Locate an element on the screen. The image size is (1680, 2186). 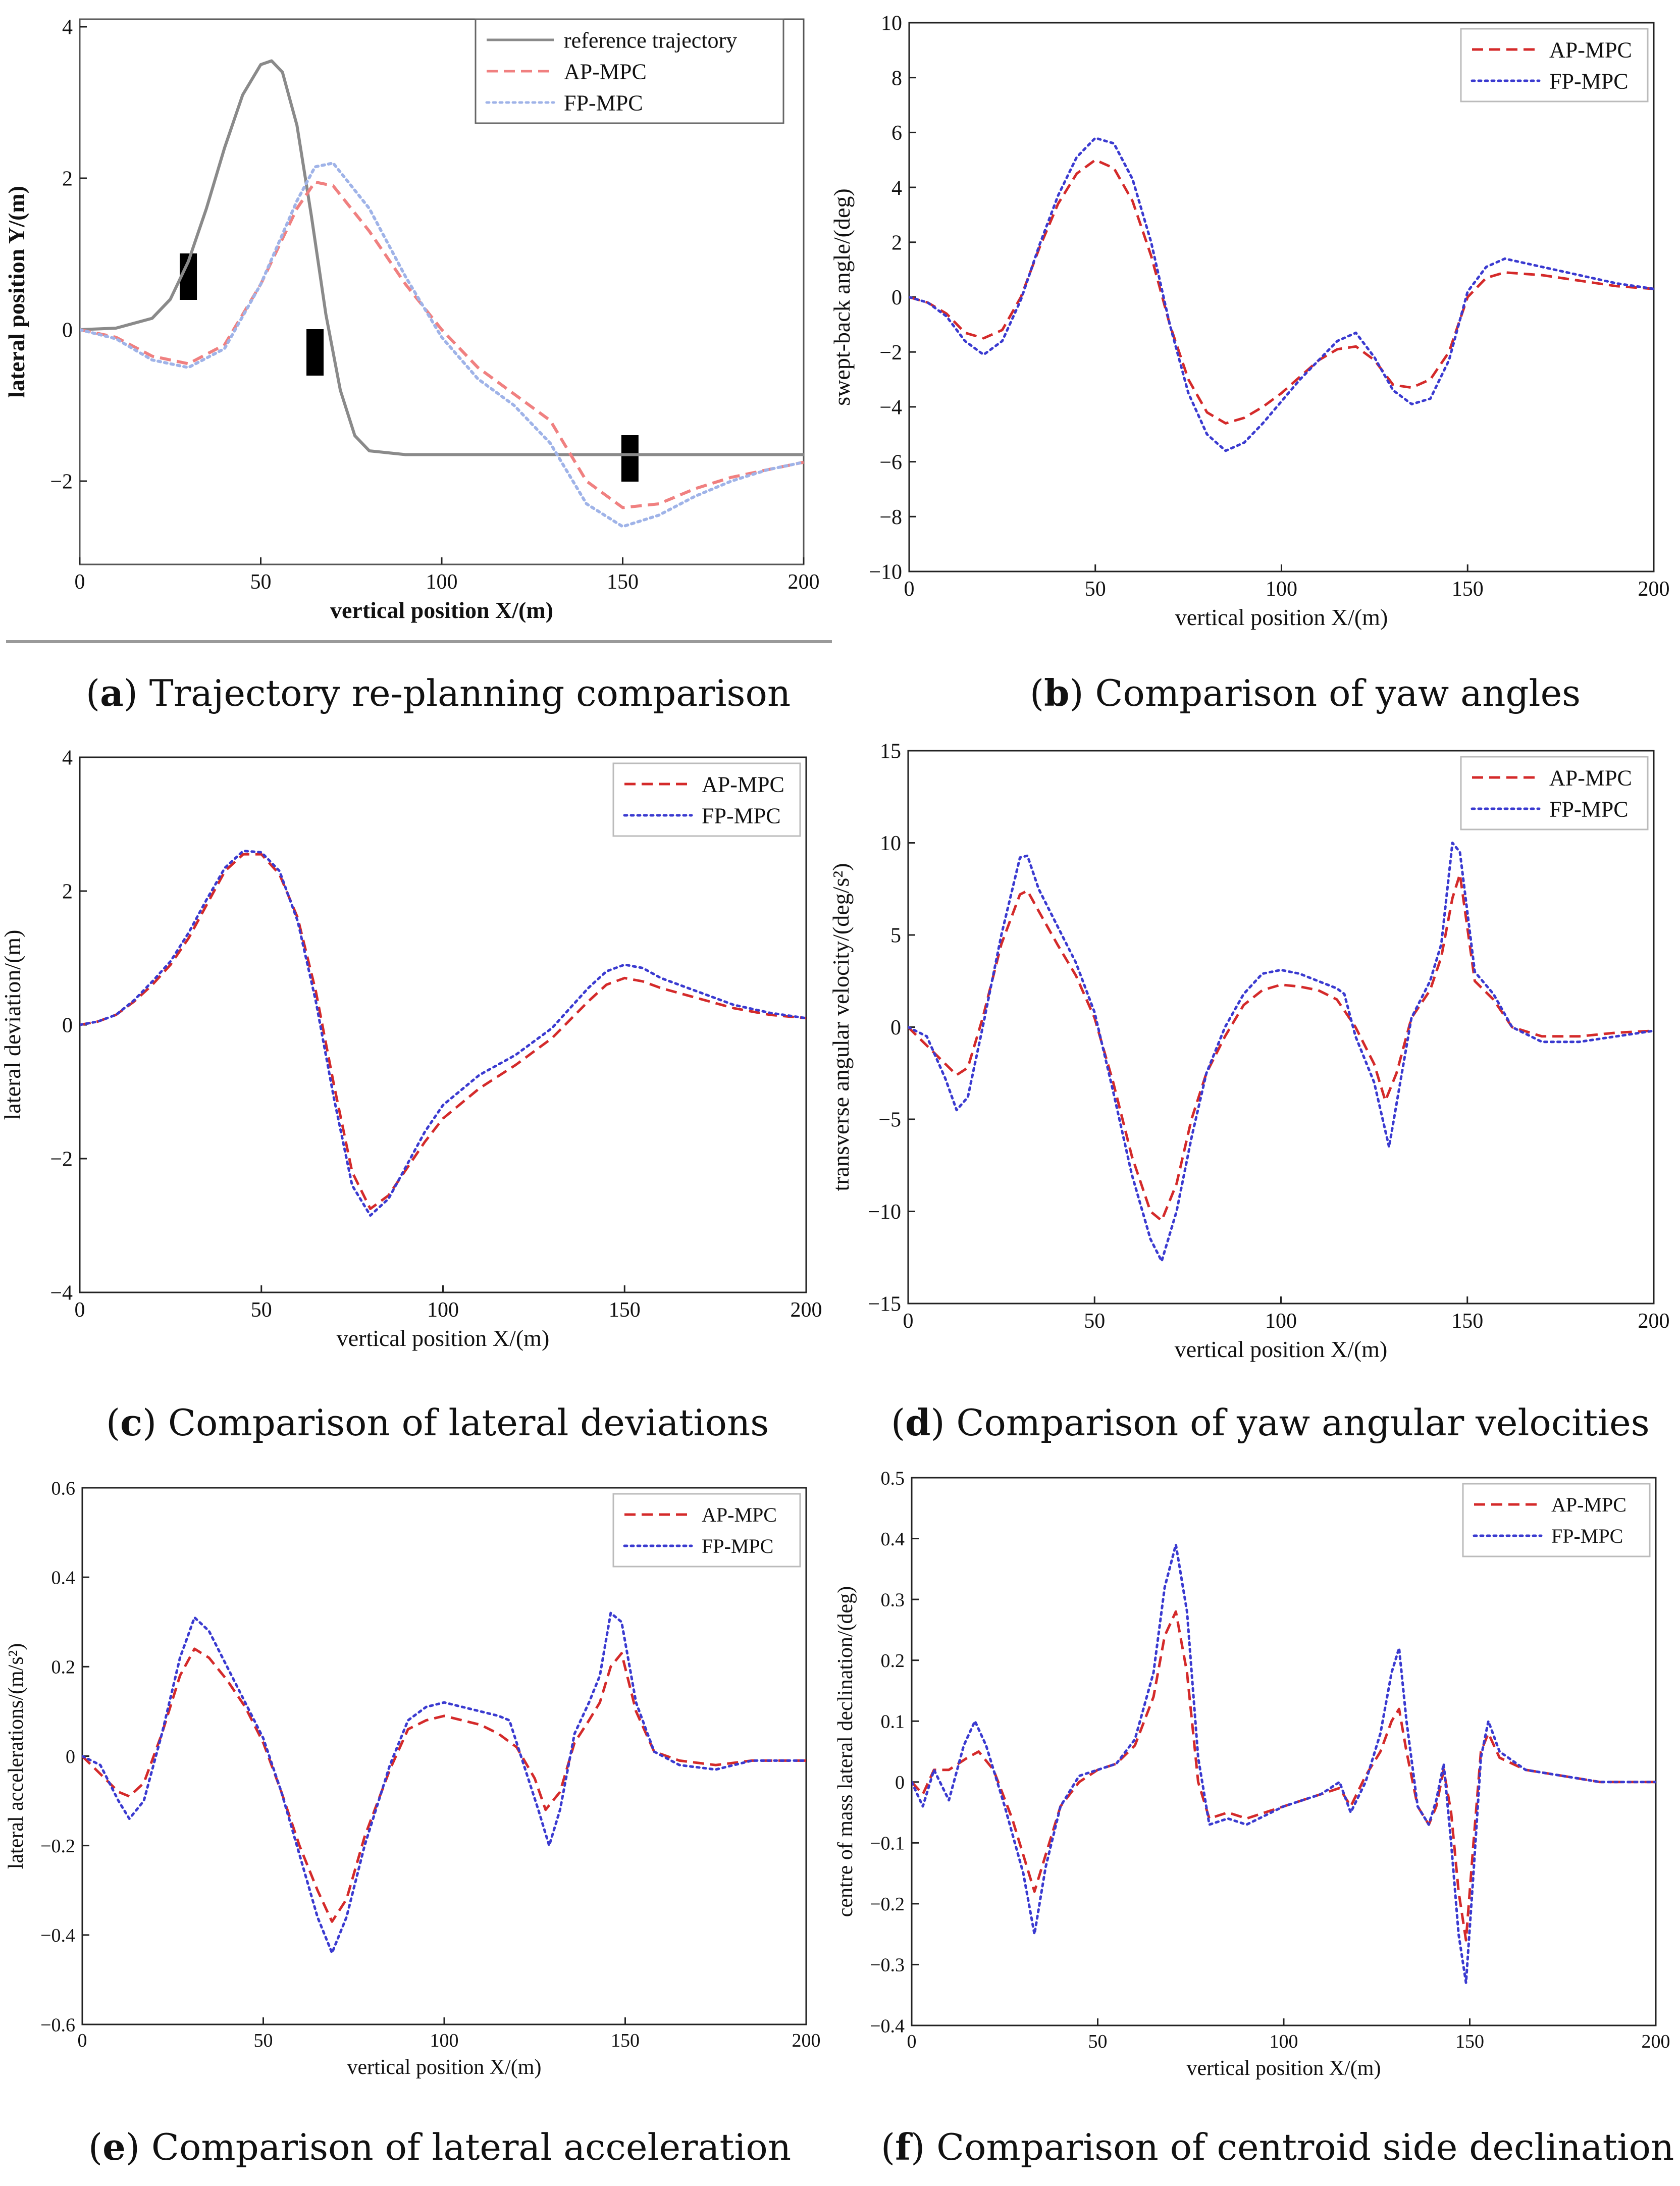
y-tick-label: −5 is located at coordinates (889, 1120).